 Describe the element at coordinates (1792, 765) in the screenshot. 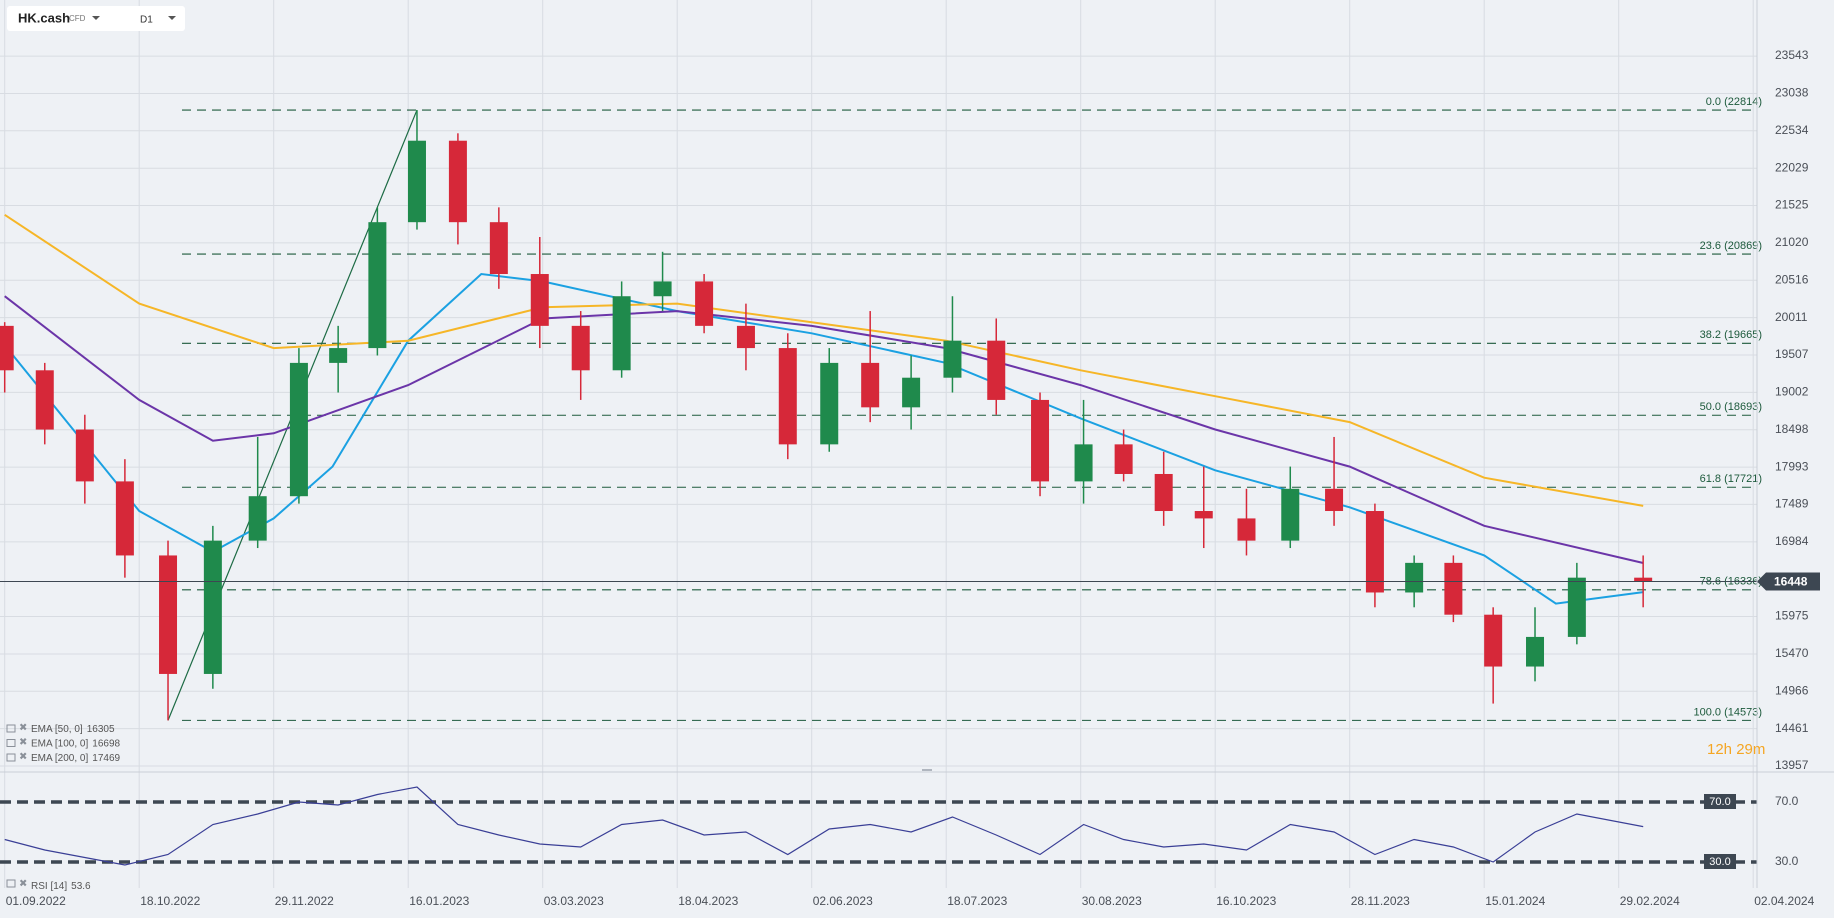

I see `y-tick-label: 13957` at that location.